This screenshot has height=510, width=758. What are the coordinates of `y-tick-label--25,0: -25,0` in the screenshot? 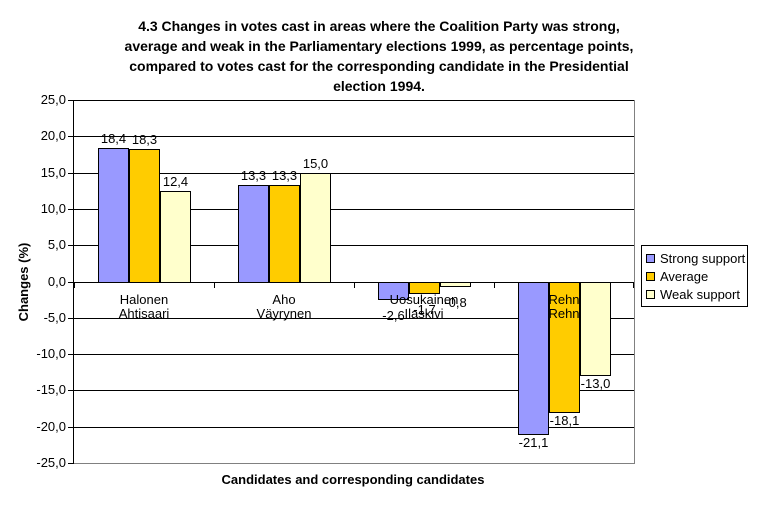 It's located at (51, 462).